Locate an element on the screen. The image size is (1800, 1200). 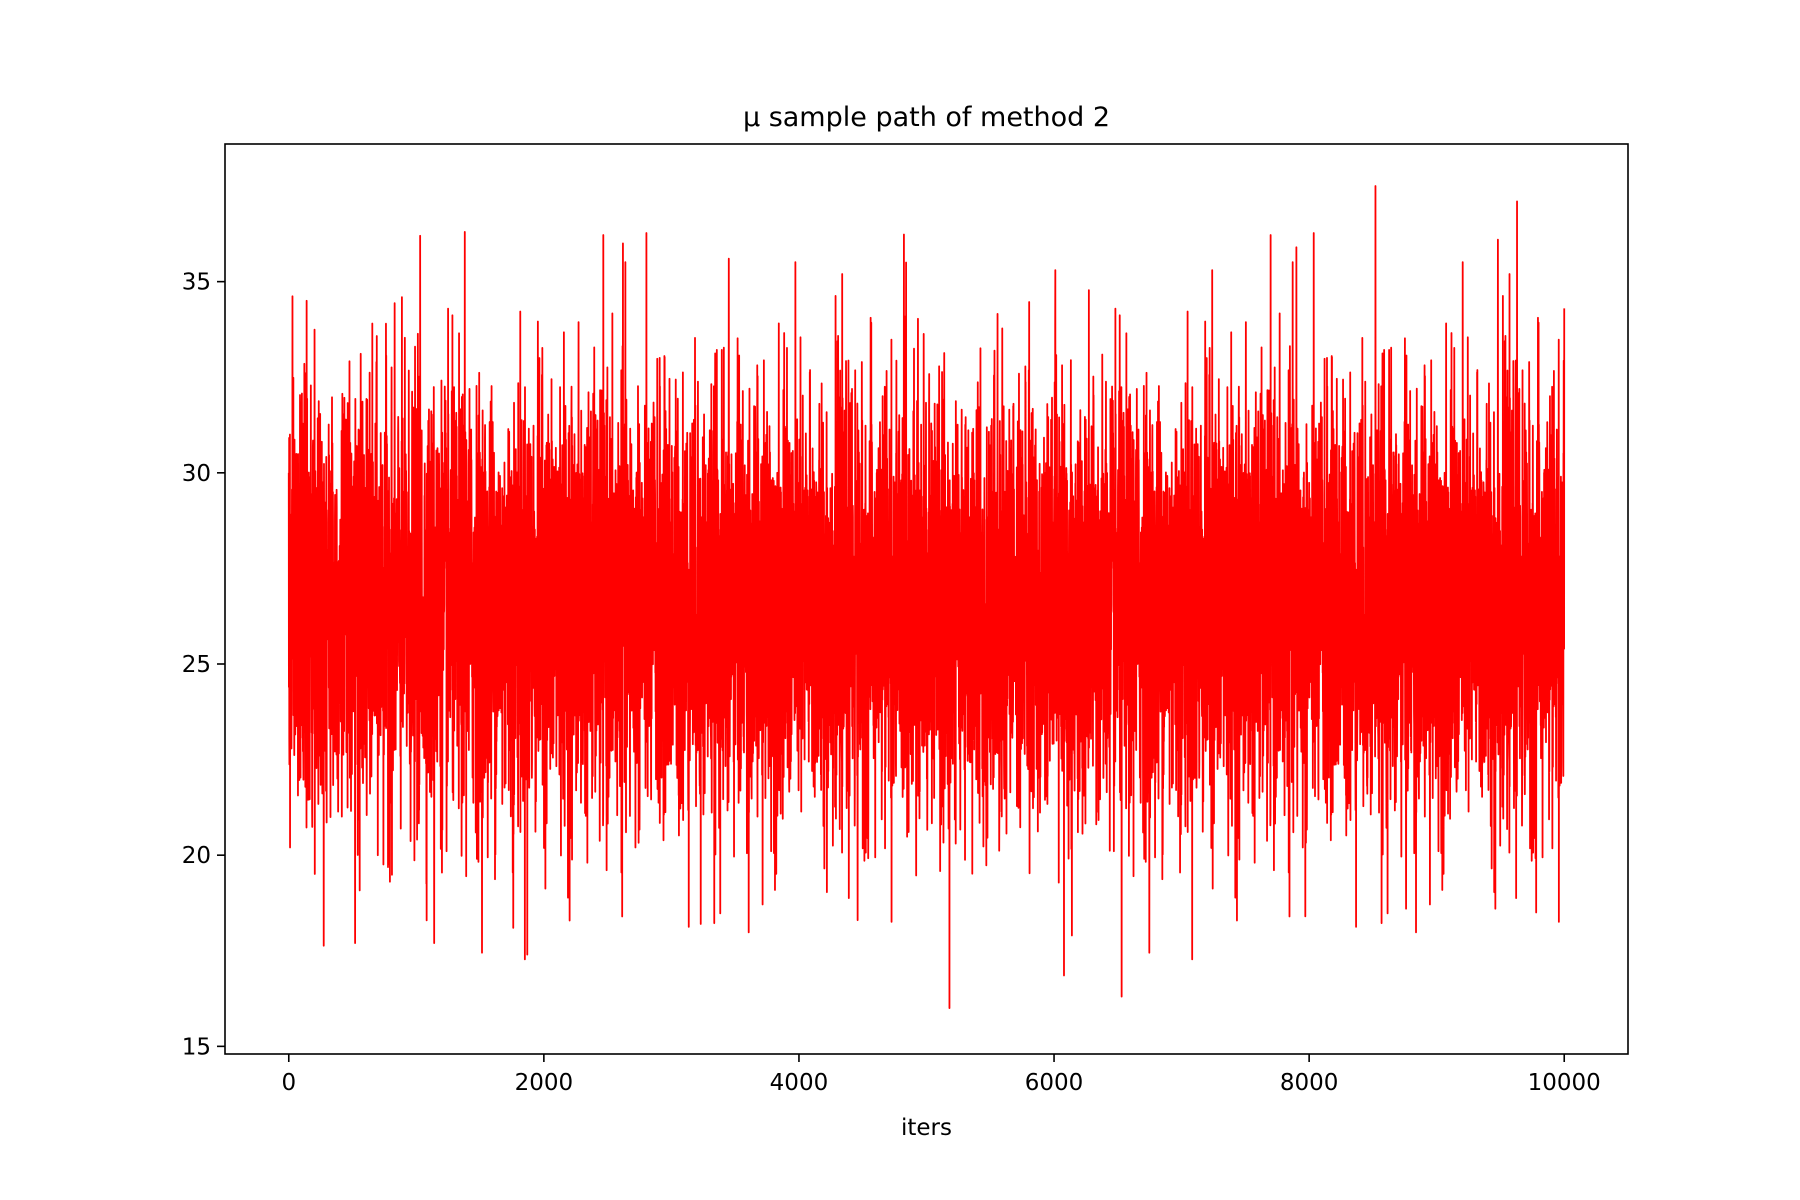
x-tick-label: 10000 is located at coordinates (1564, 1083).